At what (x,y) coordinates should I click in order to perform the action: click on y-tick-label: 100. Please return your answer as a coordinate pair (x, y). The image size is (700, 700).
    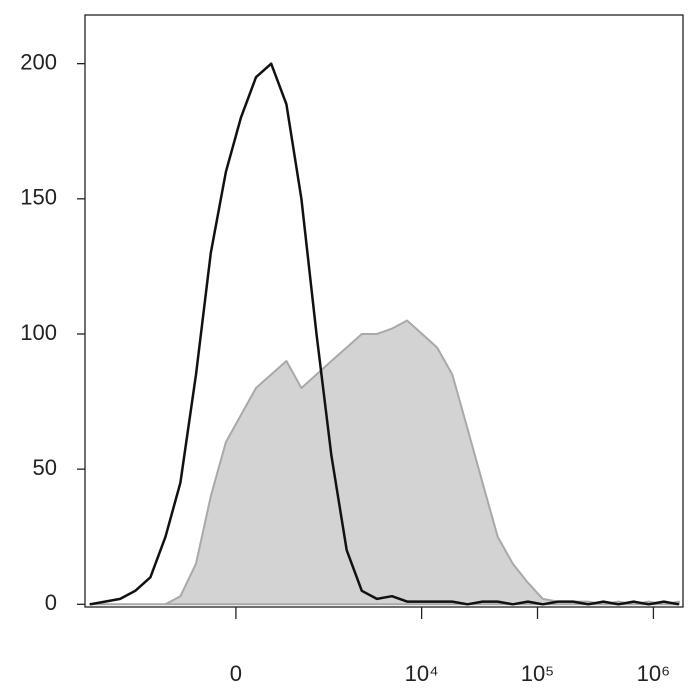
    Looking at the image, I should click on (38, 332).